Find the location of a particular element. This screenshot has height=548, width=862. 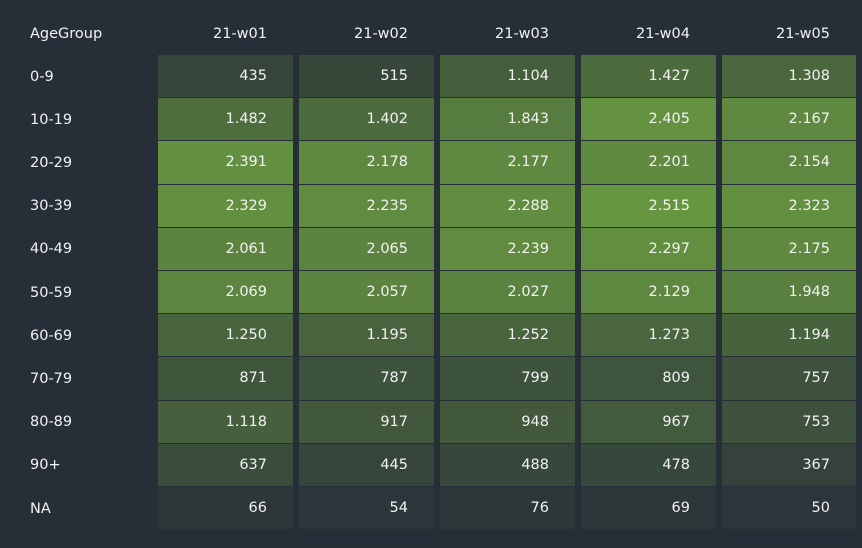

heatmap-cell-30-39-21-w03: 2.288 is located at coordinates (507, 205).